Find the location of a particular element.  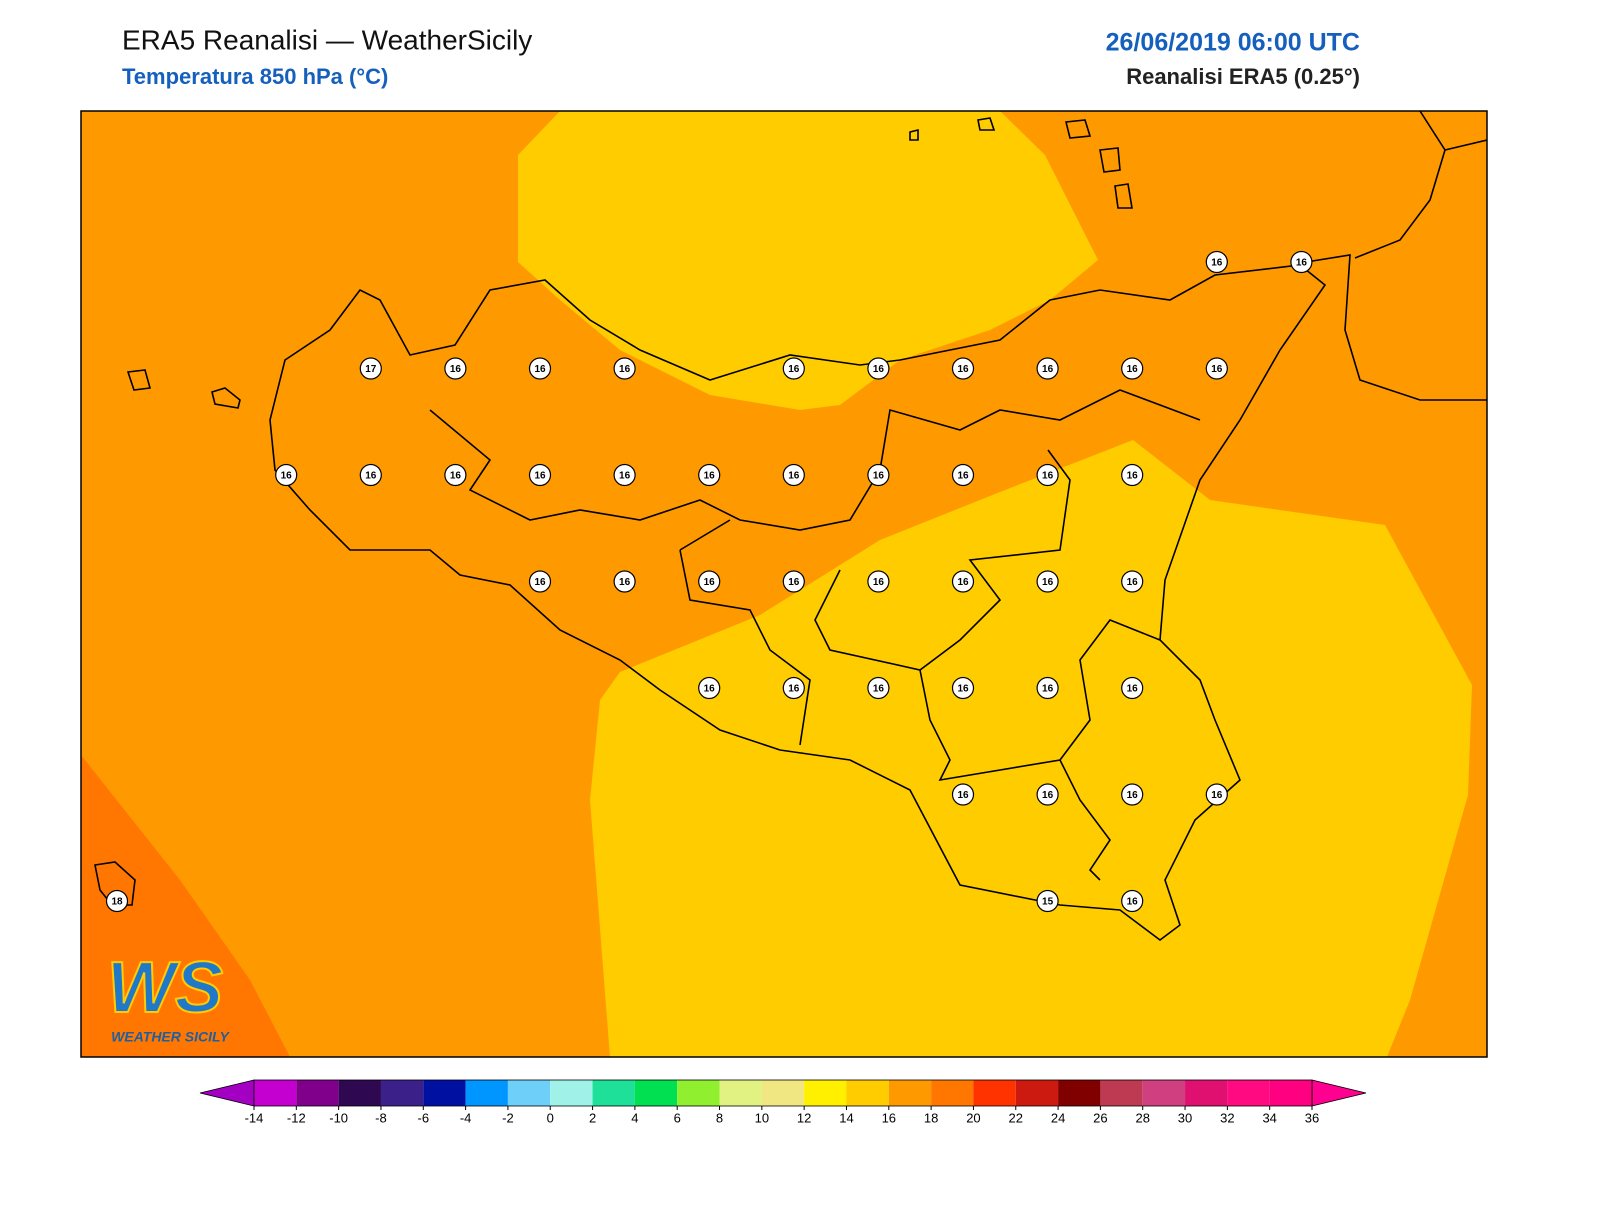

colorbar-under is located at coordinates (227, 1093).